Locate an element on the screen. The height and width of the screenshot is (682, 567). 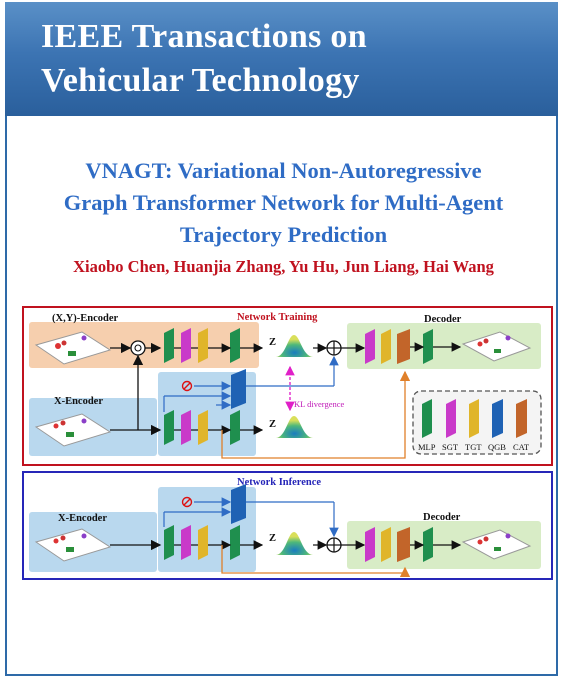
network-training-heading: Network Training is located at coordinates (277, 317).